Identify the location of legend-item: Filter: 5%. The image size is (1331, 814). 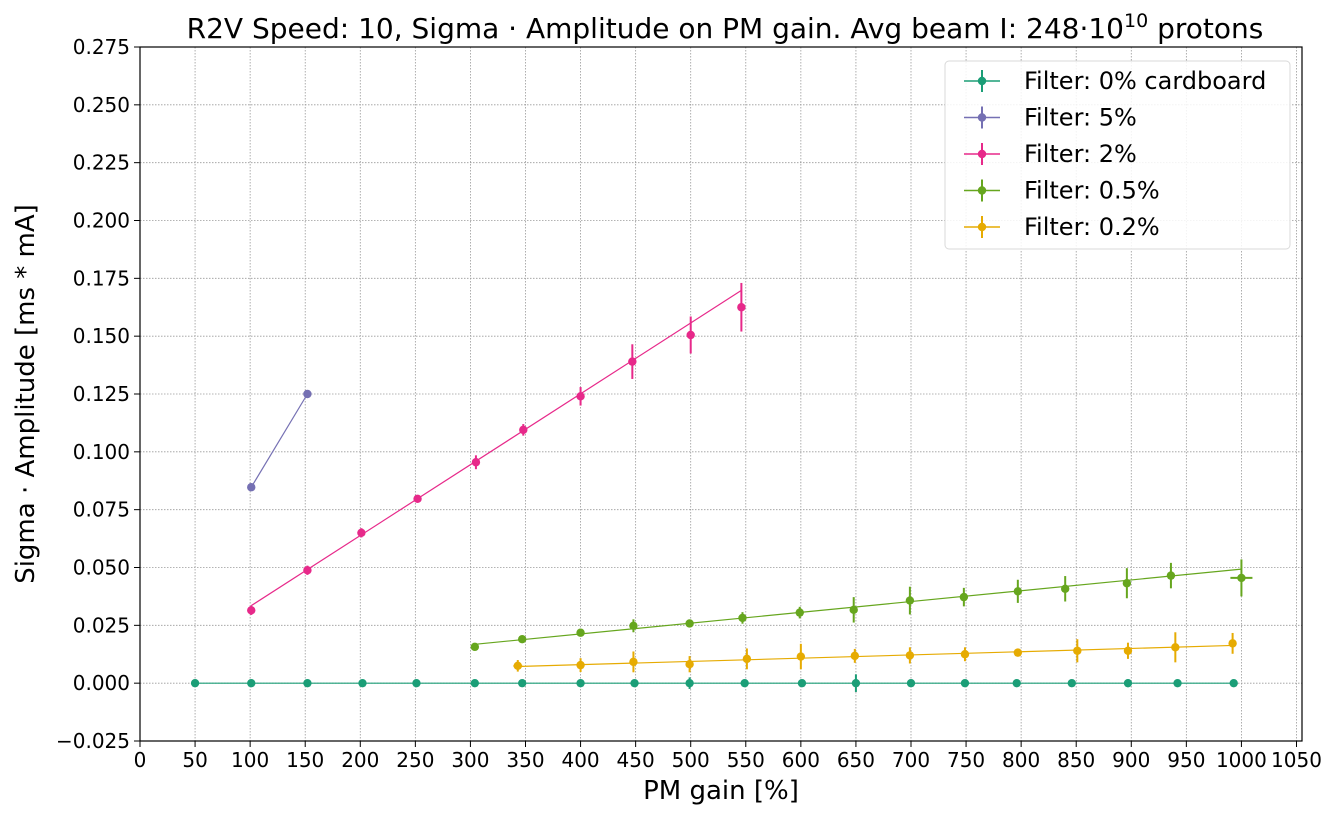
(1050, 118).